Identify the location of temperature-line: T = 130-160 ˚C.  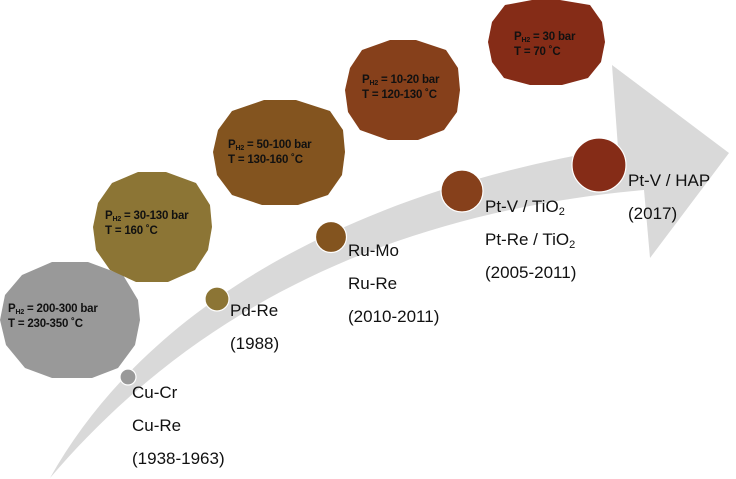
(265, 160).